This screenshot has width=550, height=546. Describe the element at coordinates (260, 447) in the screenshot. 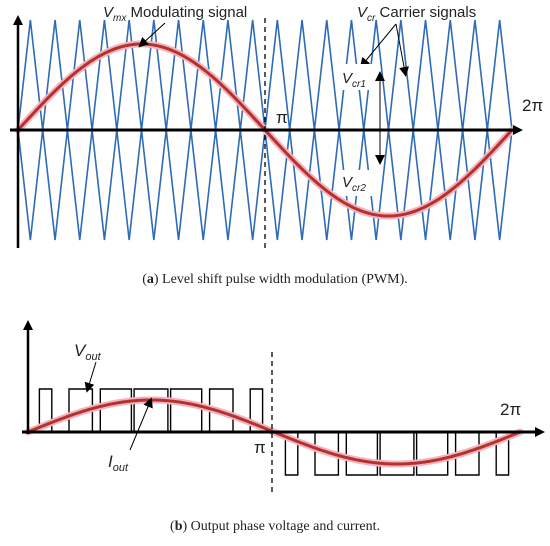

I see `pi-label-b: π` at that location.